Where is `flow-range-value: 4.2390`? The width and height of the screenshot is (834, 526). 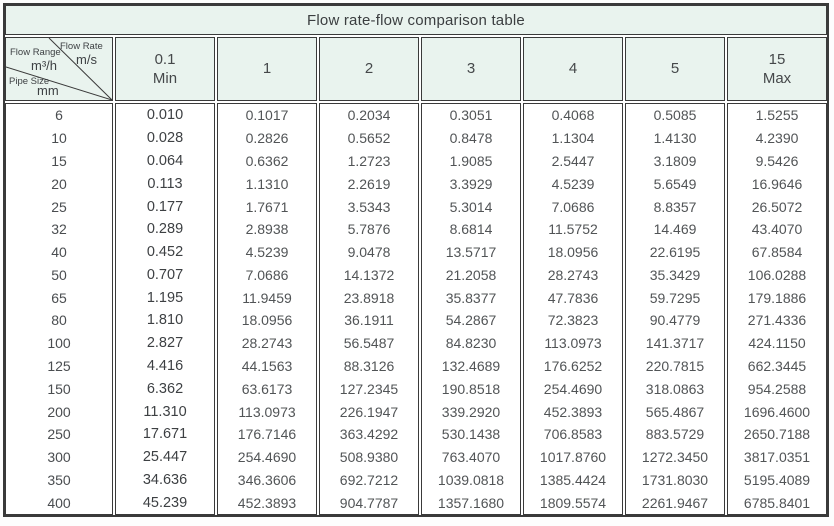
flow-range-value: 4.2390 is located at coordinates (777, 138).